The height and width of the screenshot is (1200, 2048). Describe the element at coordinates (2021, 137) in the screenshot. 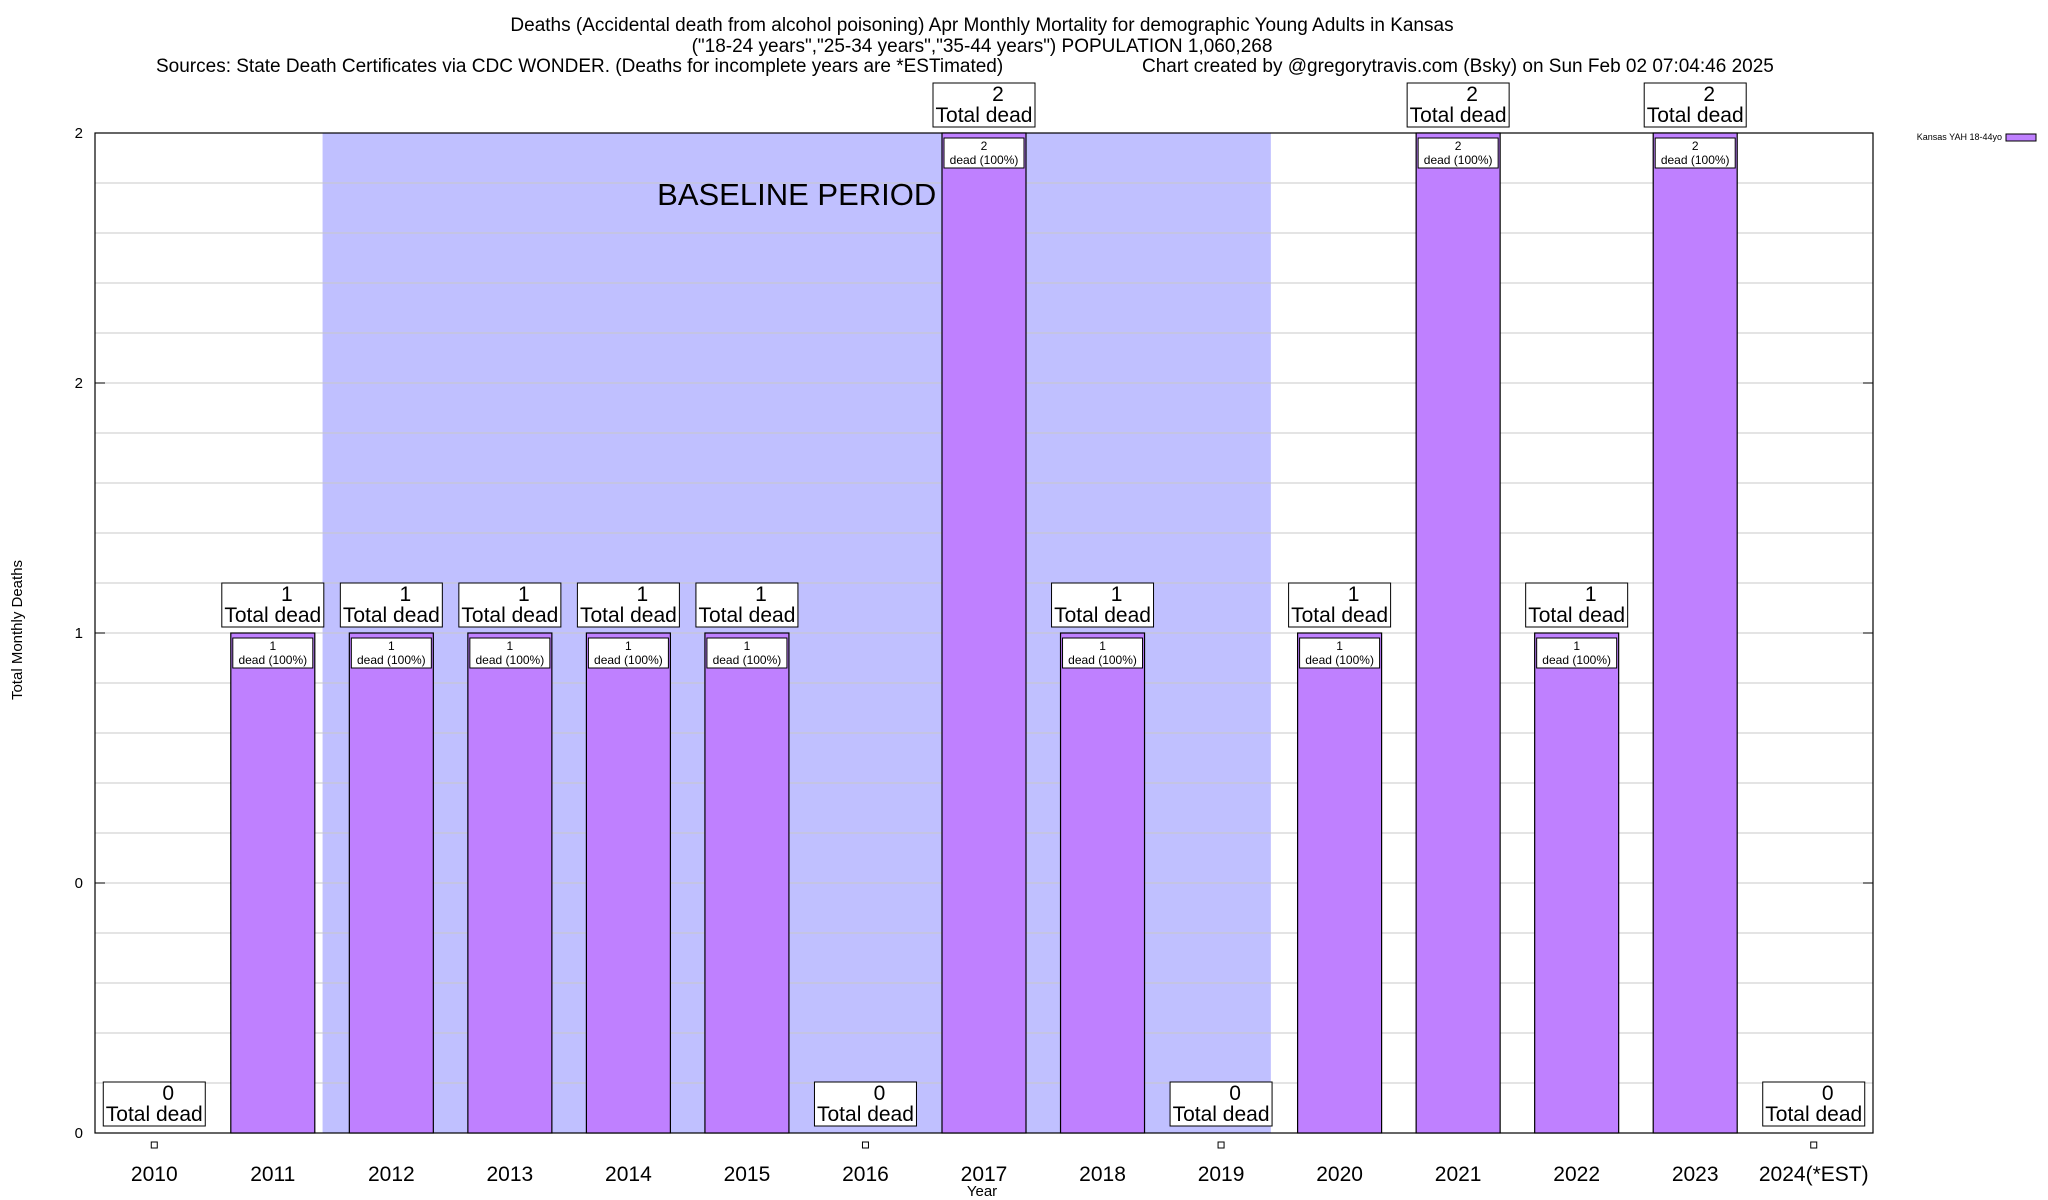

I see `legend-swatch` at that location.